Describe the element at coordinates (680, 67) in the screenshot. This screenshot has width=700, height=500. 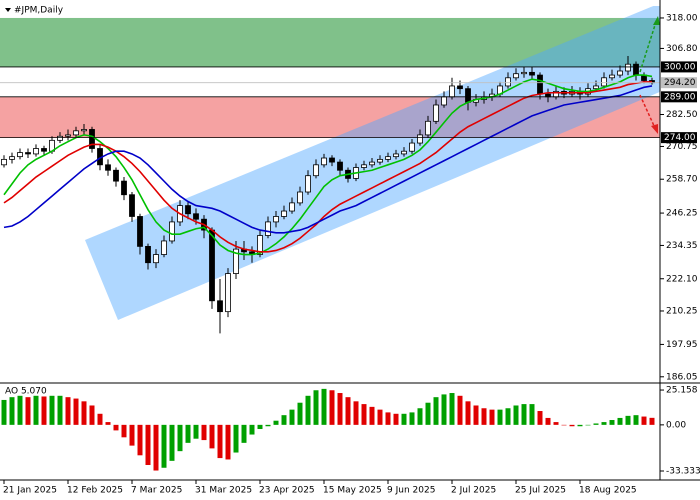
I see `level-label: 300.00` at that location.